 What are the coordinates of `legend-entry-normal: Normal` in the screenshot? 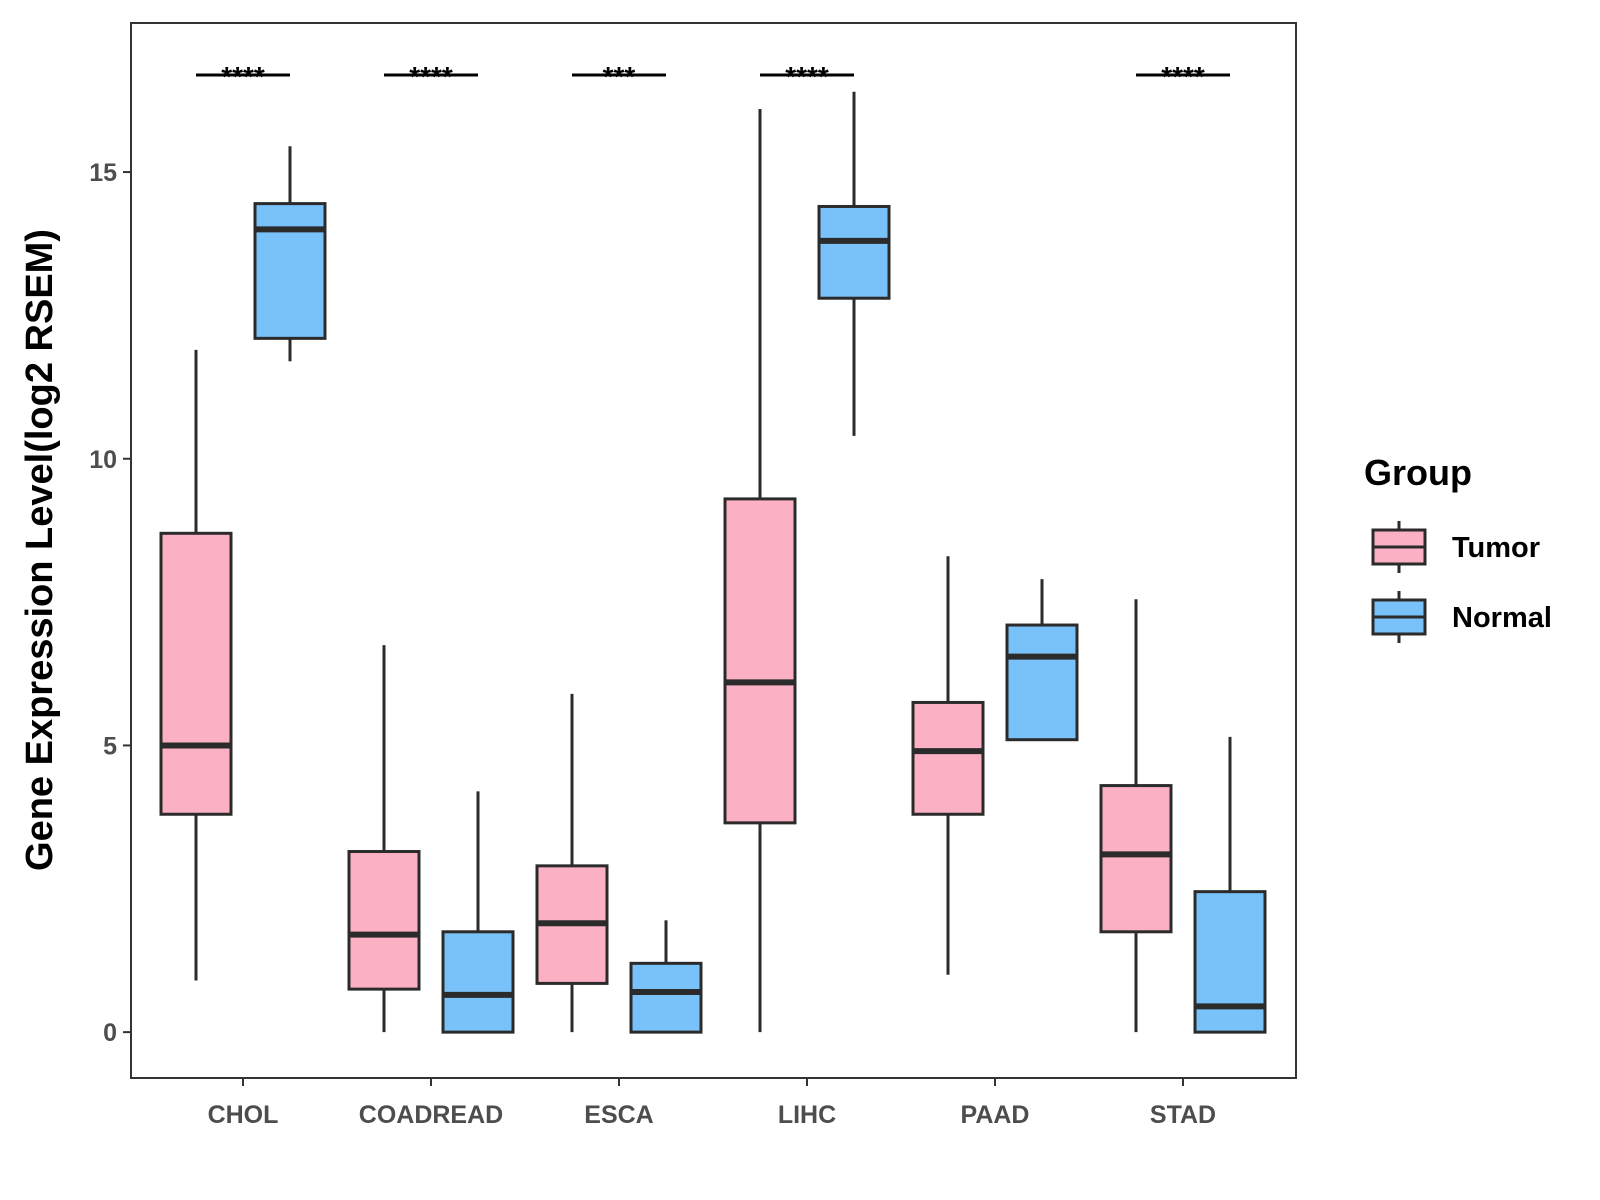 It's located at (1461, 617).